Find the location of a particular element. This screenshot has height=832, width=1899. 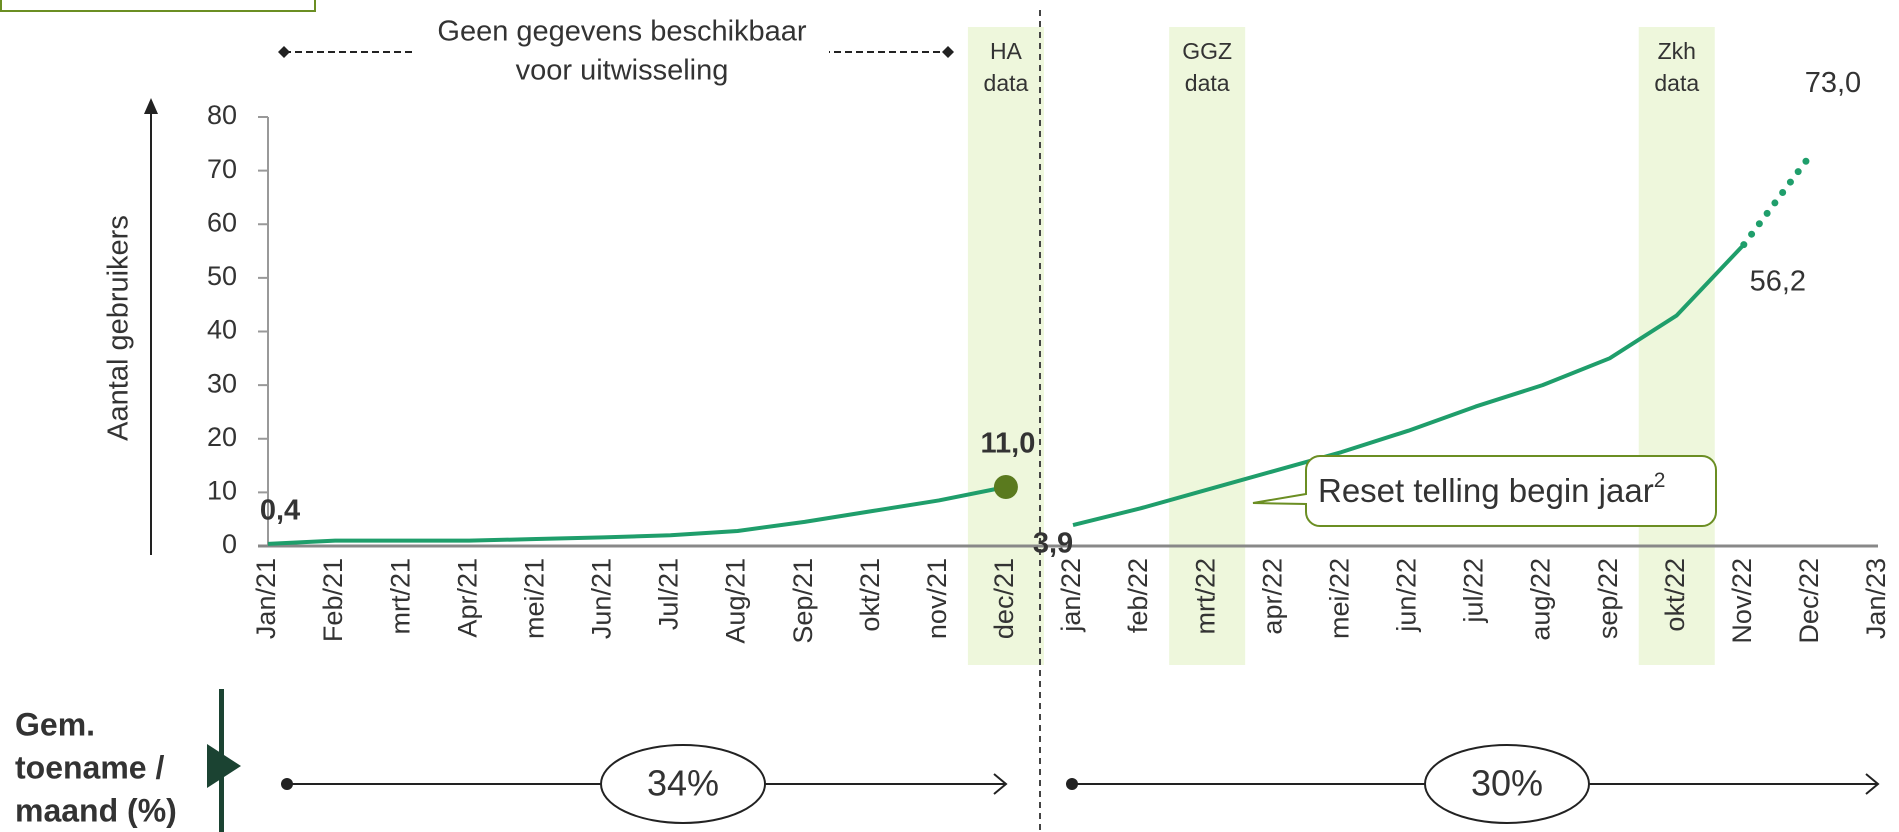

y-tick-label: 60 is located at coordinates (222, 222).